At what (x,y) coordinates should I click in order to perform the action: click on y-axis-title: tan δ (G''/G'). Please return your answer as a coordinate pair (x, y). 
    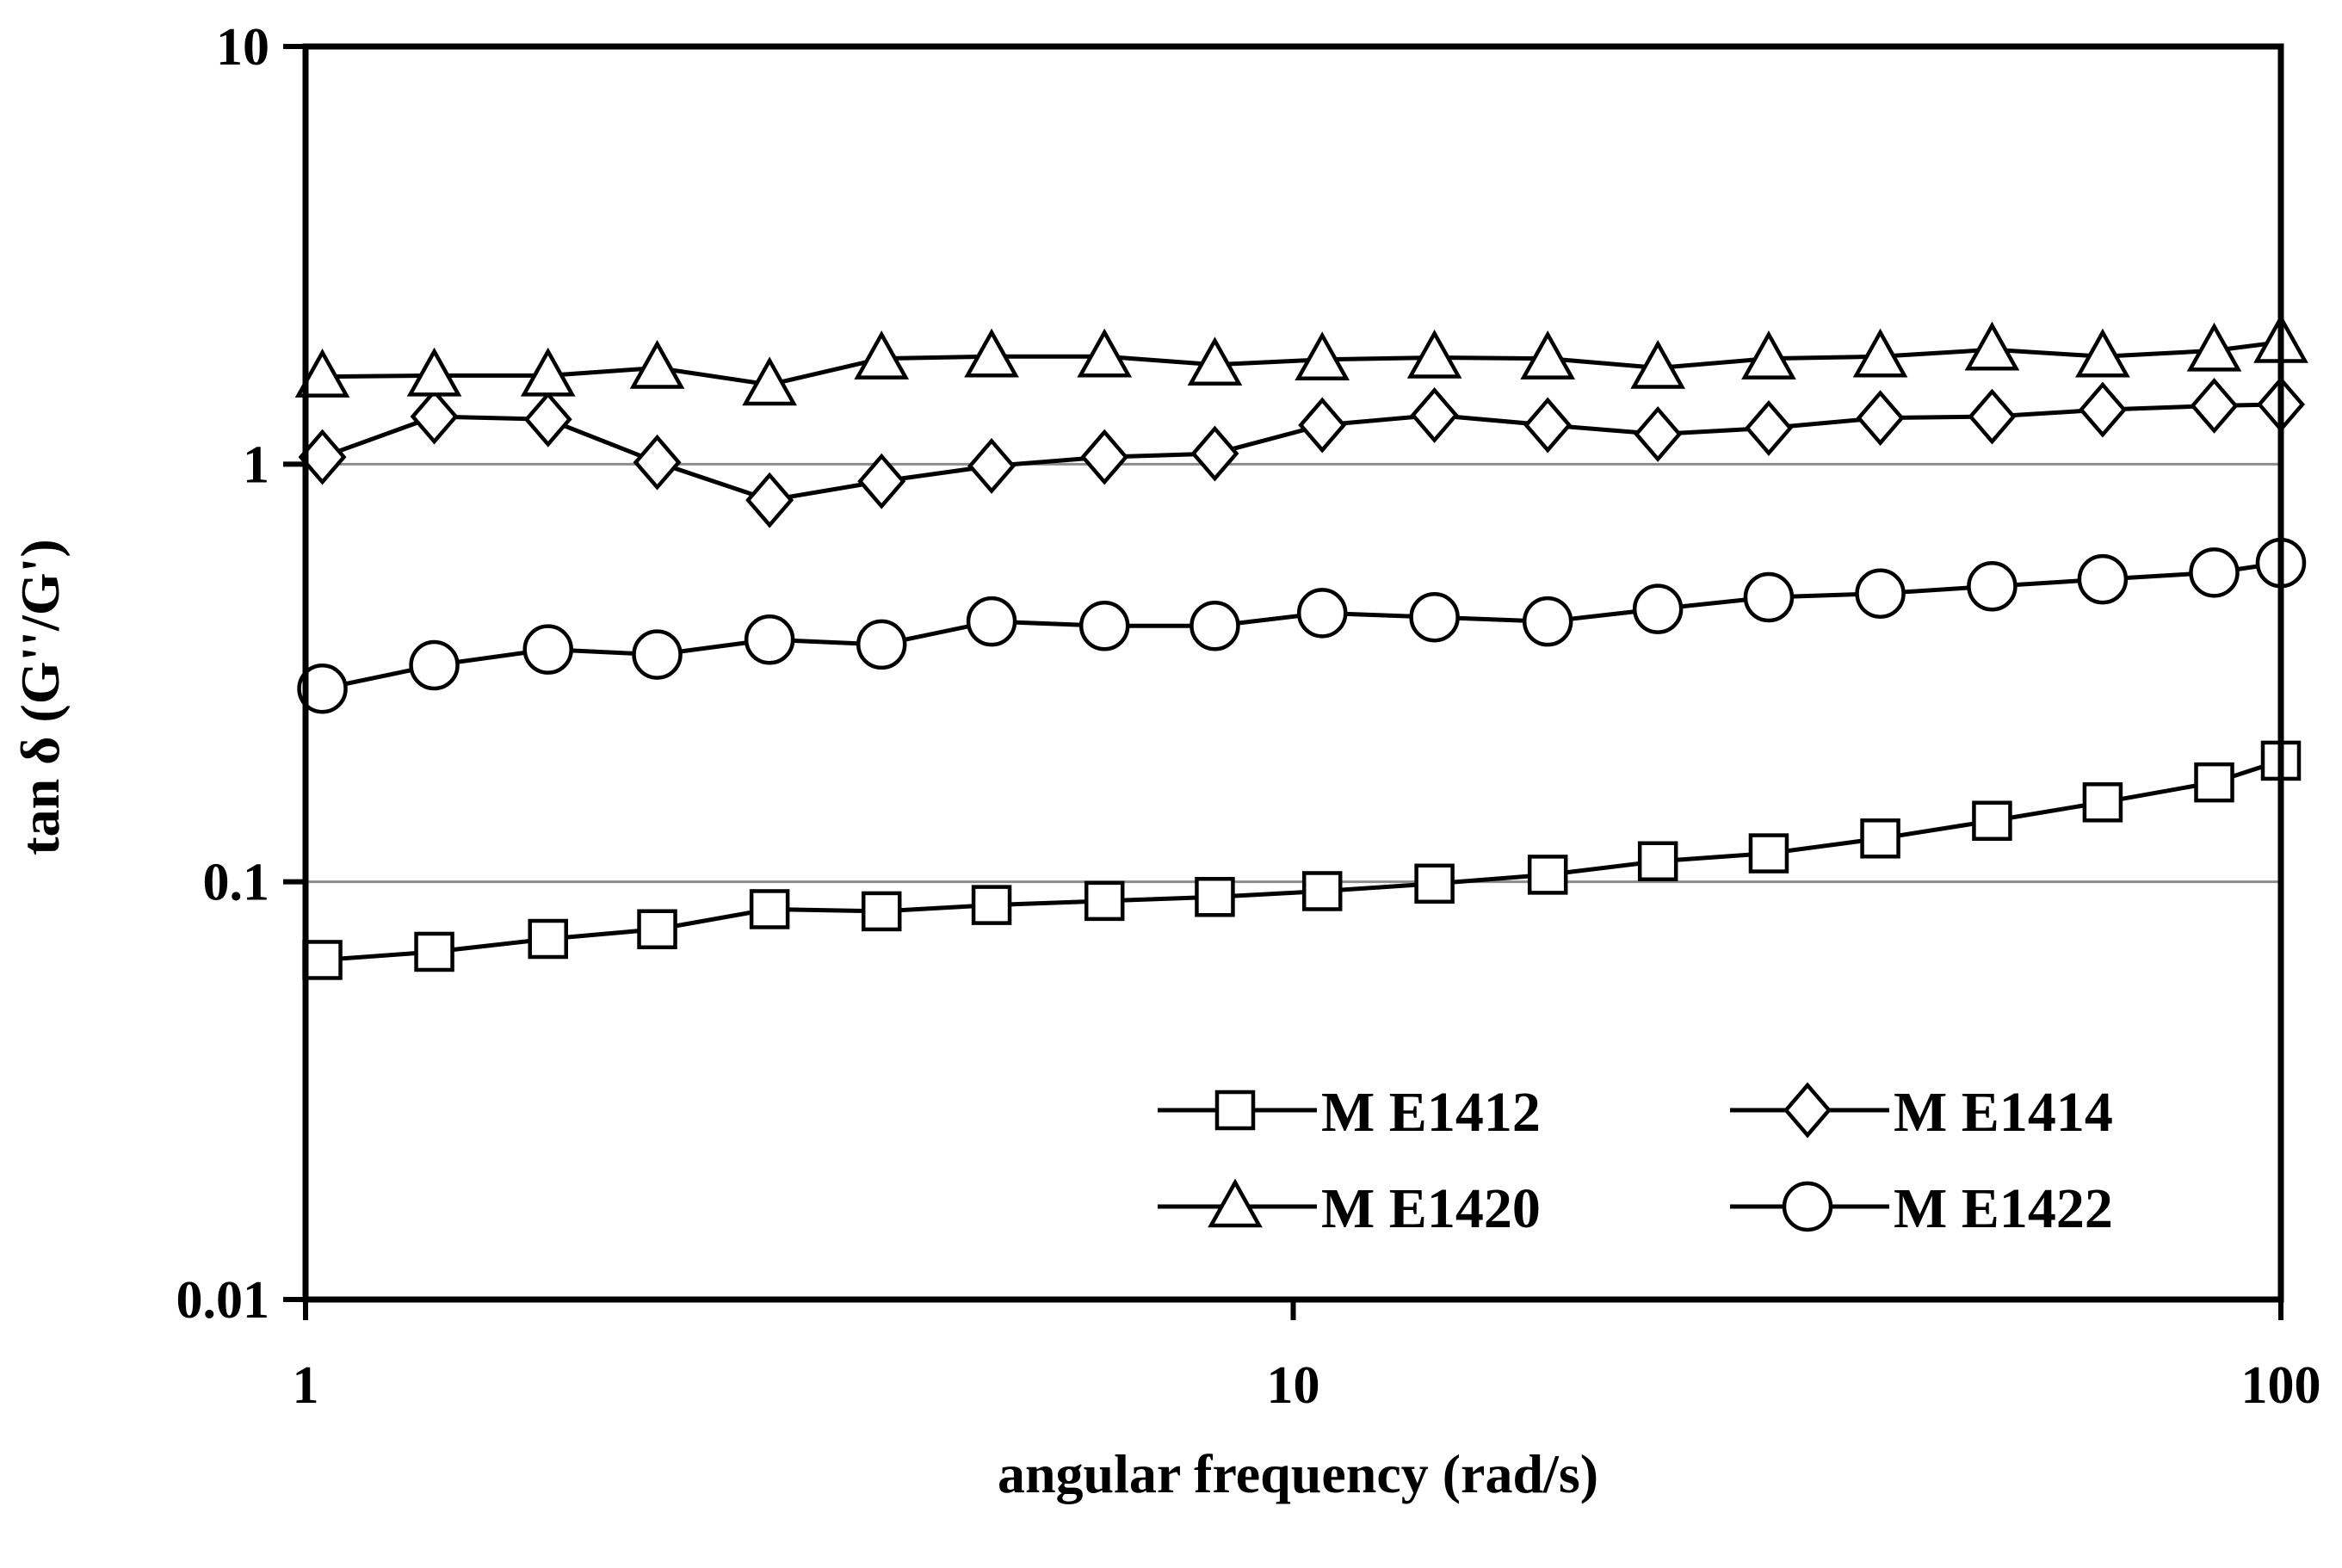
    Looking at the image, I should click on (40, 697).